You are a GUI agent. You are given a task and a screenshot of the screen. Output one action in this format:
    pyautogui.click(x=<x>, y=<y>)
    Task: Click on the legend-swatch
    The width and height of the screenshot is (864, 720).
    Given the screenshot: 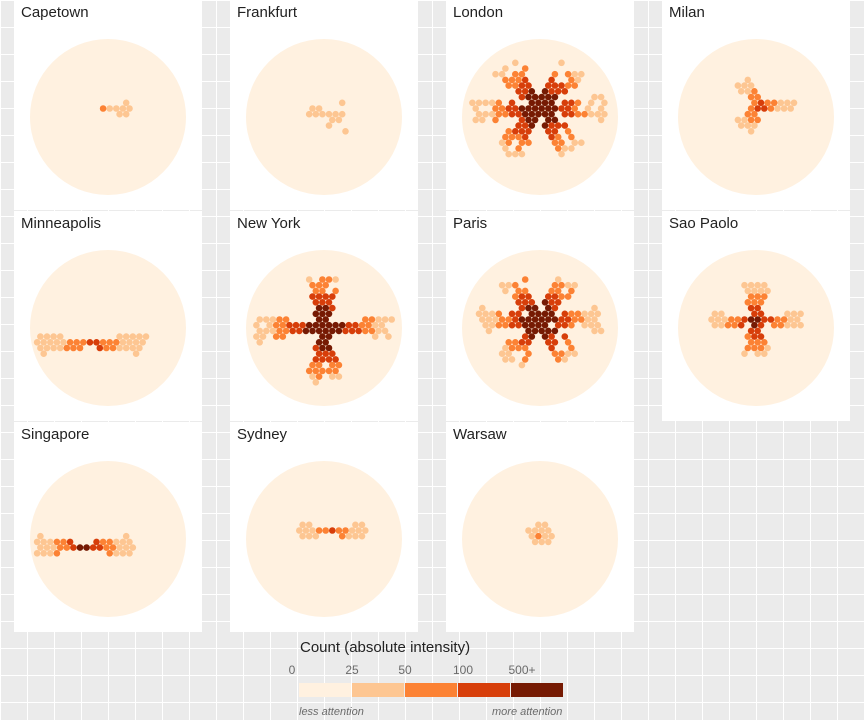 What is the action you would take?
    pyautogui.click(x=537, y=690)
    